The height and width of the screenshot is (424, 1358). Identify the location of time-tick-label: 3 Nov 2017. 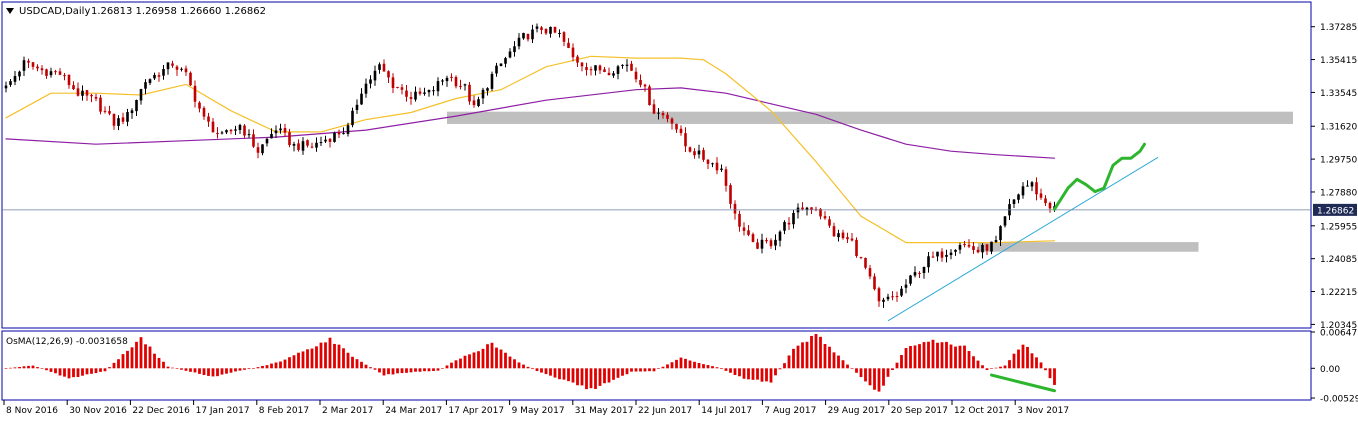
(1043, 411).